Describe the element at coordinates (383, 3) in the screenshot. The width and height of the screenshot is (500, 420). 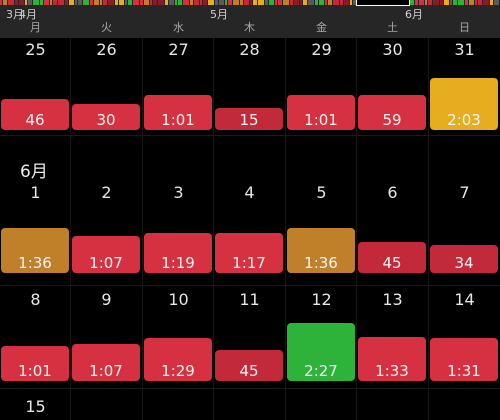
I see `timeline-selection-window` at that location.